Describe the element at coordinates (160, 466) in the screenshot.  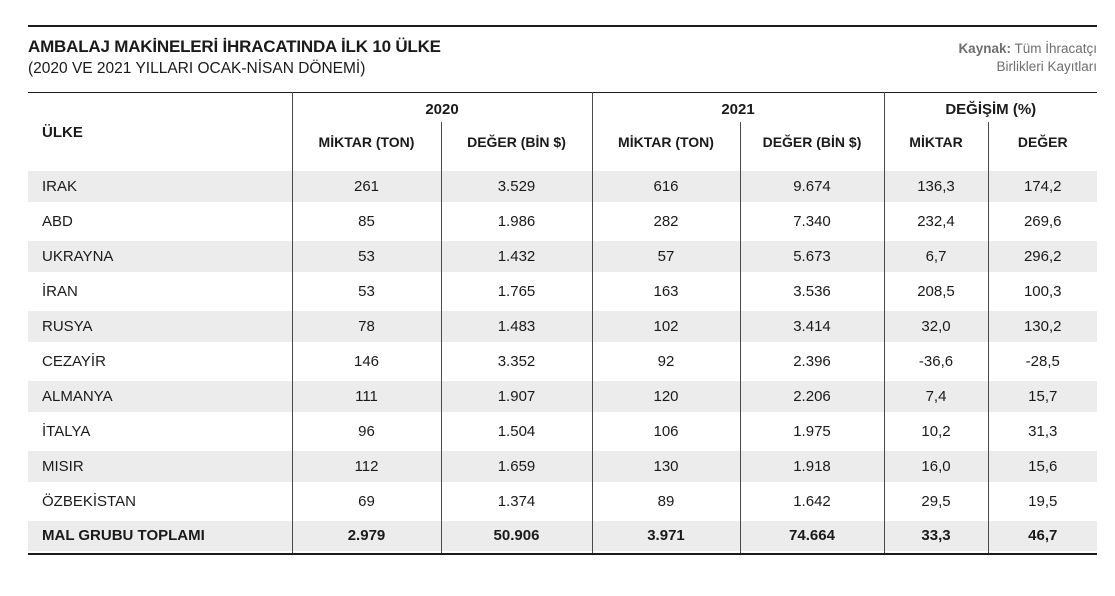
I see `country-cell: MISIR` at that location.